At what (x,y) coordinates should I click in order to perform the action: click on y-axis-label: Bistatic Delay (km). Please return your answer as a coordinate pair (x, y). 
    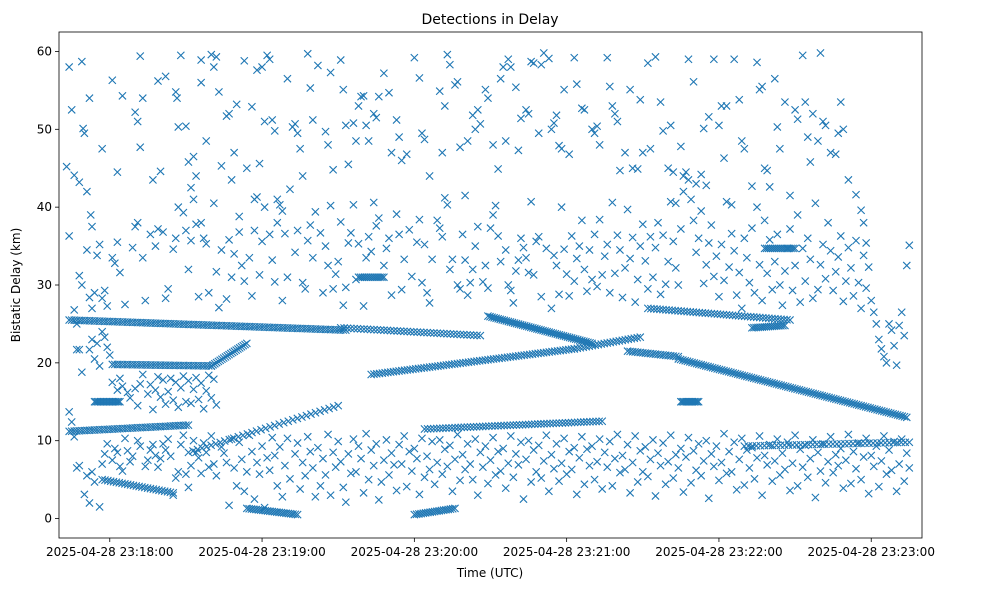
    Looking at the image, I should click on (16, 285).